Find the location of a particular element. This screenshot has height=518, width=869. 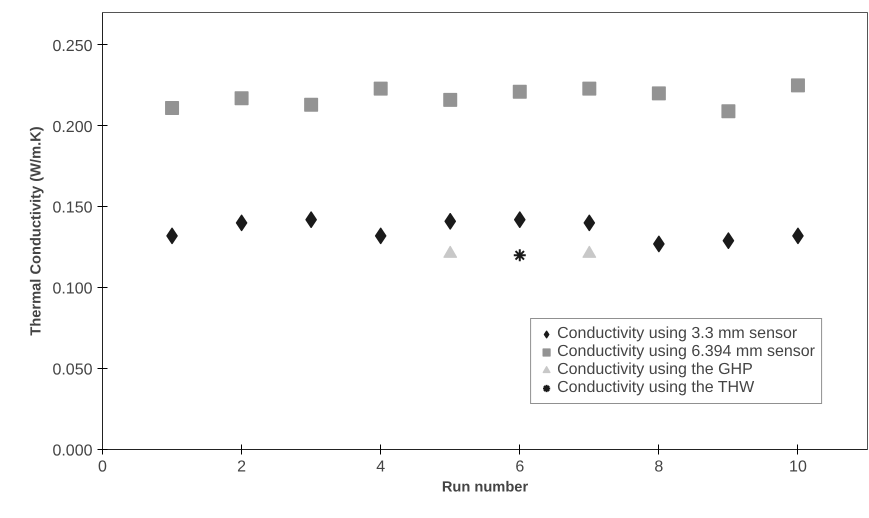

legend-label: Conductivity using the THW is located at coordinates (655, 388).